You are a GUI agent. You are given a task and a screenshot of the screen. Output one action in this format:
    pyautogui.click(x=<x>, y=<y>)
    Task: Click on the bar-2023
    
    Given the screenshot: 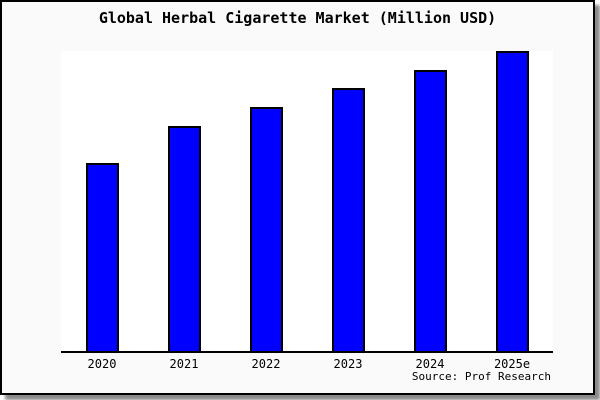 What is the action you would take?
    pyautogui.click(x=348, y=219)
    